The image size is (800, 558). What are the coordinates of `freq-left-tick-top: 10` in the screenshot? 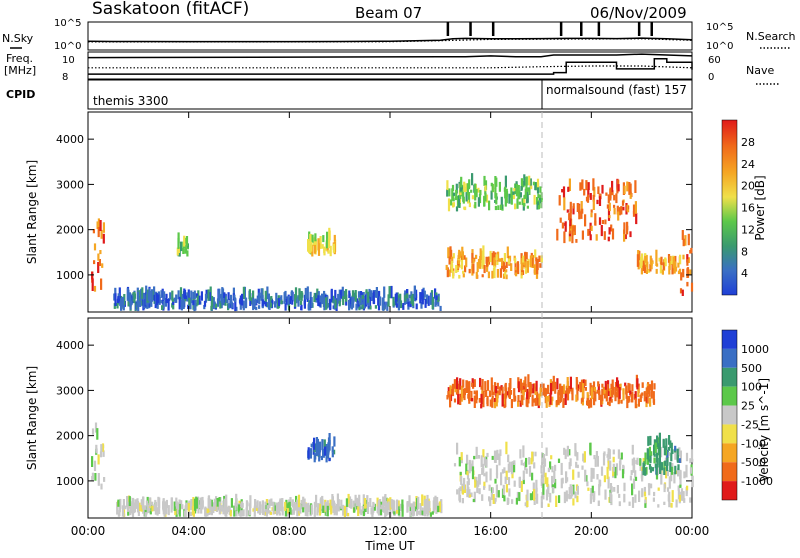 It's located at (68, 60).